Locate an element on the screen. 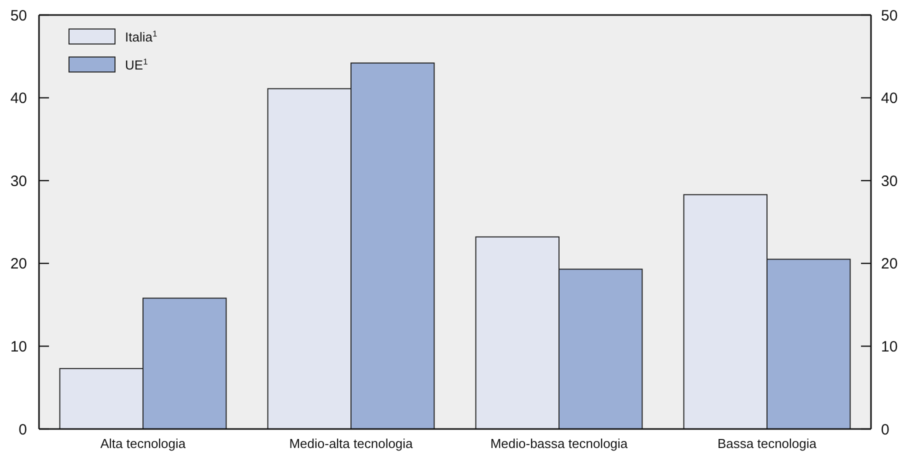 The width and height of the screenshot is (903, 455). y2-tick-label: 50 is located at coordinates (889, 15).